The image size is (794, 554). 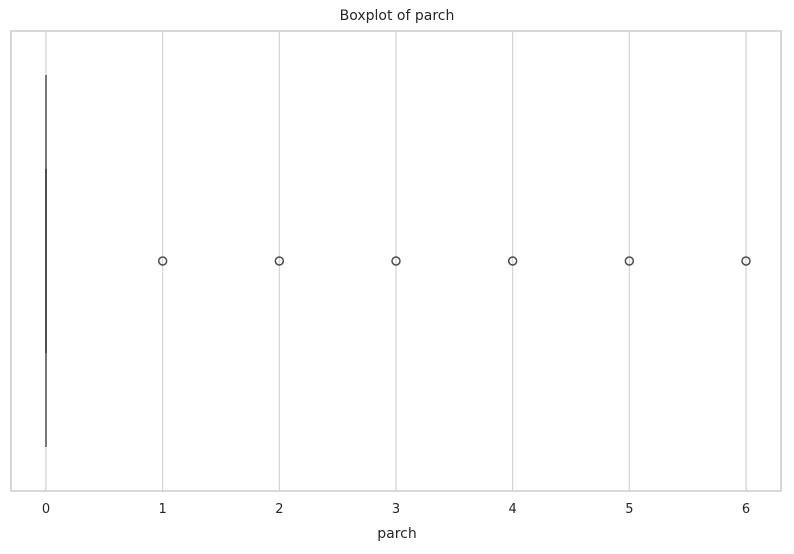 I want to click on x-tick-label: 3, so click(x=396, y=509).